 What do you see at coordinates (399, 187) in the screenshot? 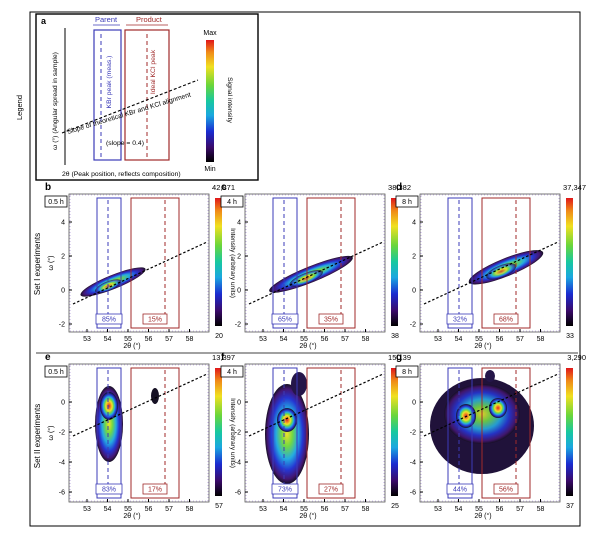
I see `panel-letter: d` at bounding box center [399, 187].